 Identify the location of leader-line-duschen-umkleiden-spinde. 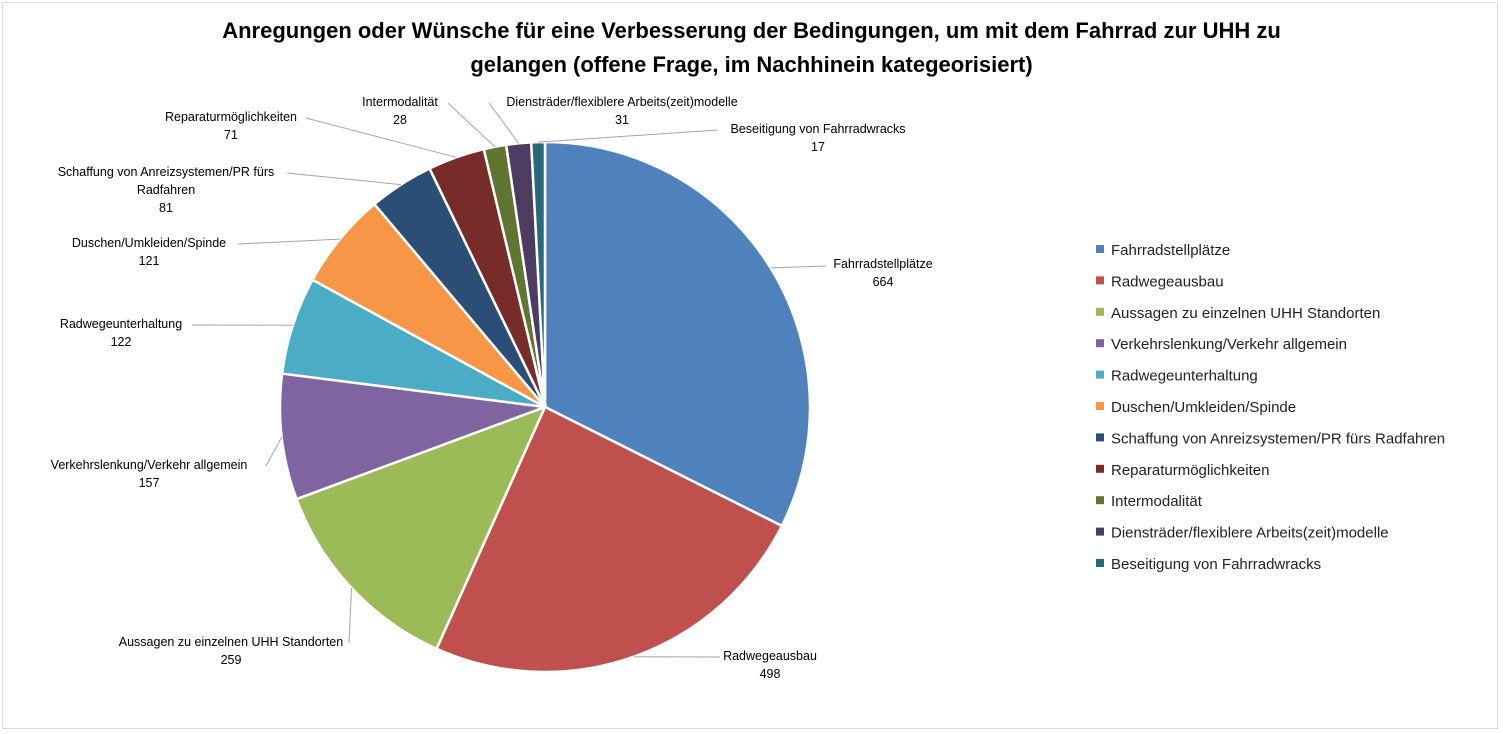
(289, 241).